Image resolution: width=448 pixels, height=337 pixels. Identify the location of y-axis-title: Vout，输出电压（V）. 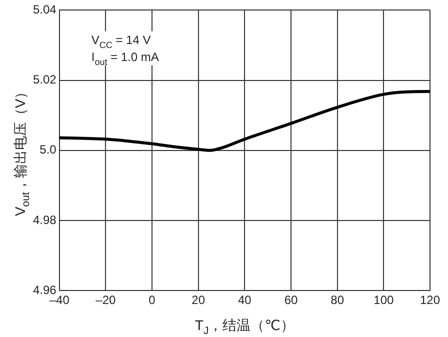
(22, 150).